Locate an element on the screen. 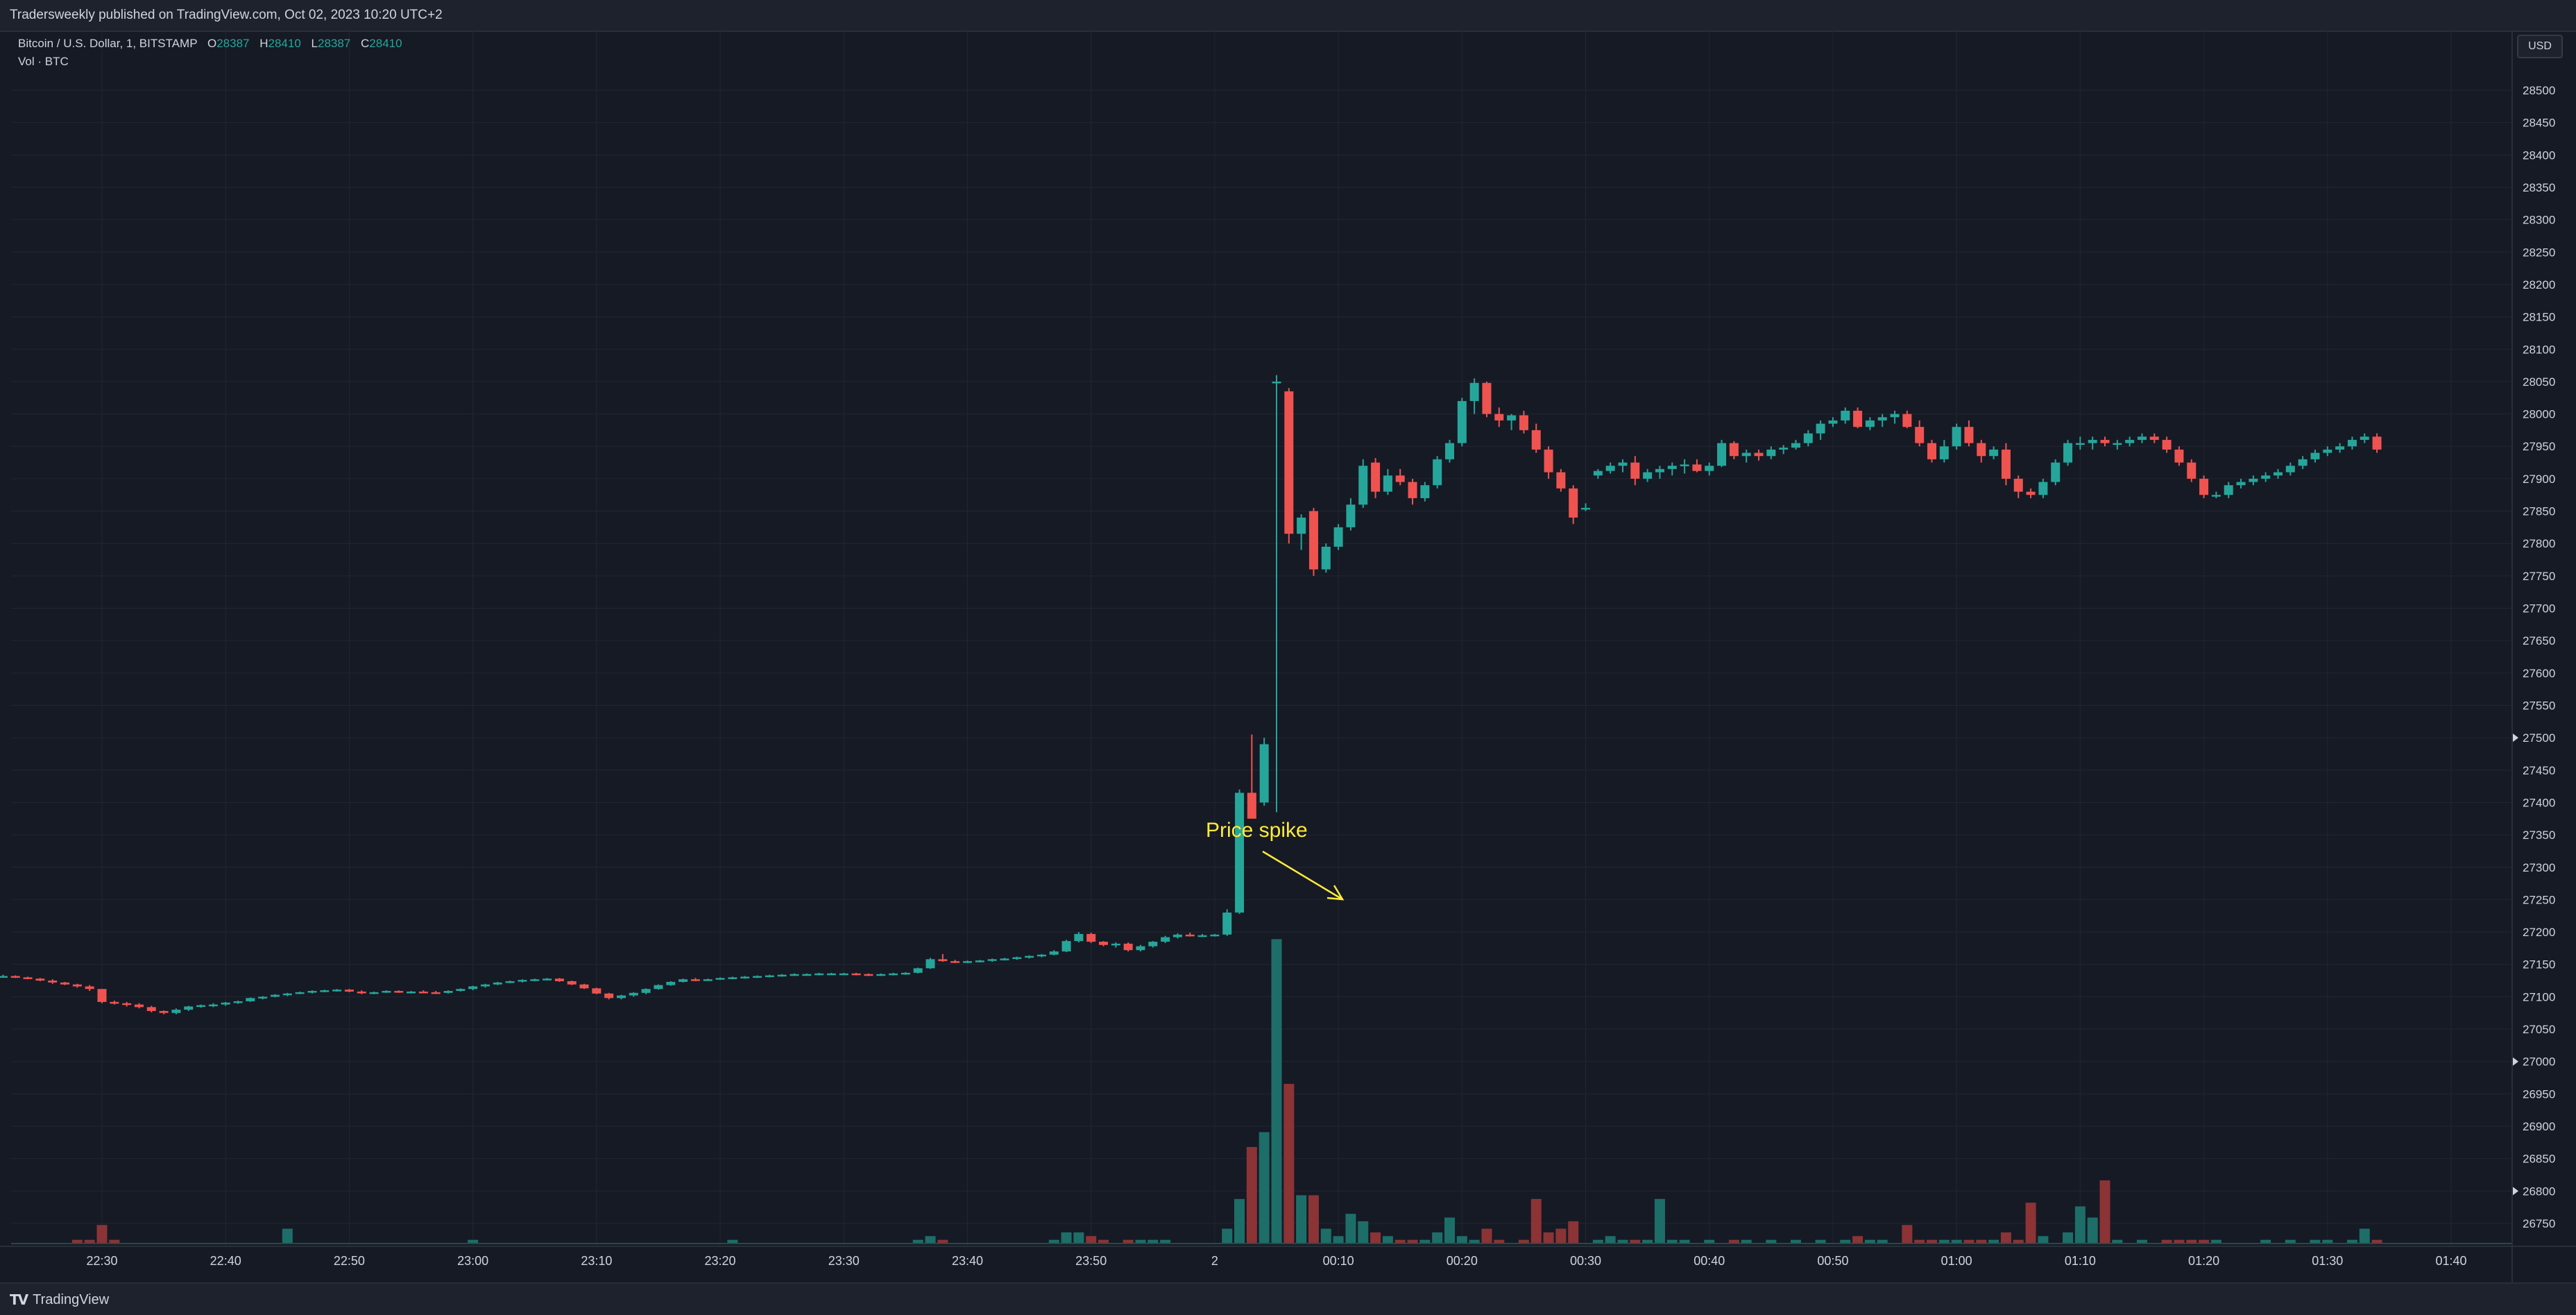  annotation-arrowhead is located at coordinates (1336, 893).